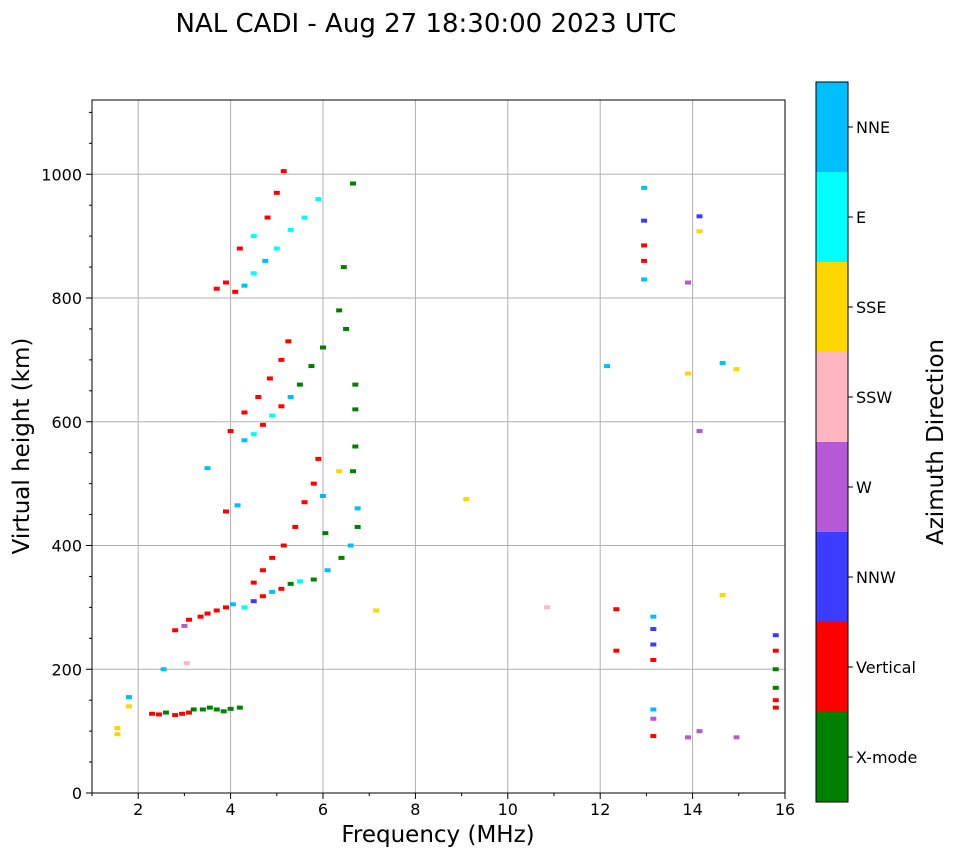 This screenshot has height=857, width=958. I want to click on y-tick-label: 400, so click(66, 546).